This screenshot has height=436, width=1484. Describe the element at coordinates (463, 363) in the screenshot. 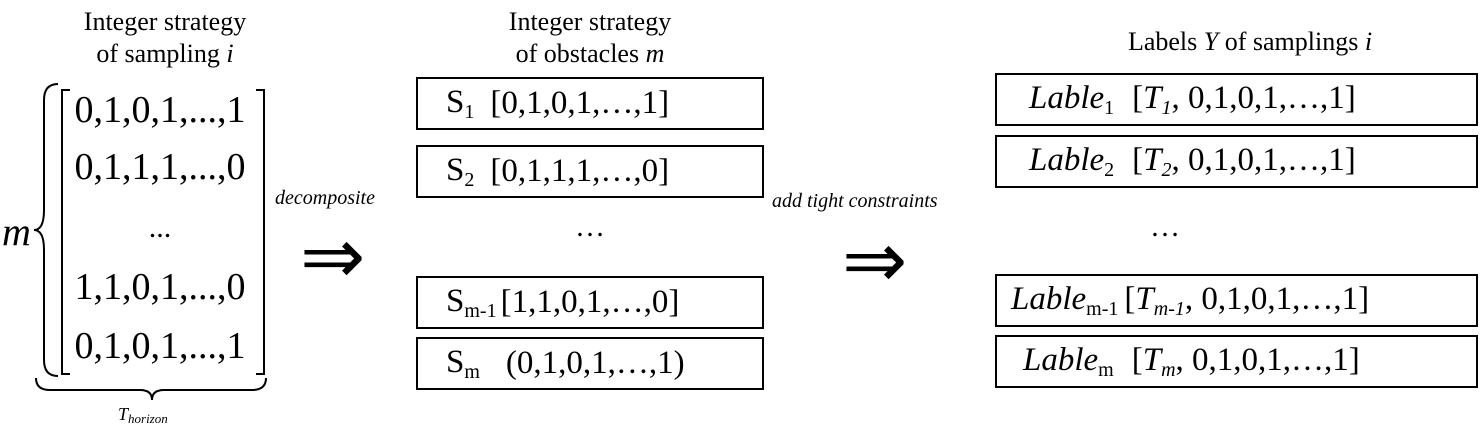

I see `obstacle-name: Sm` at that location.